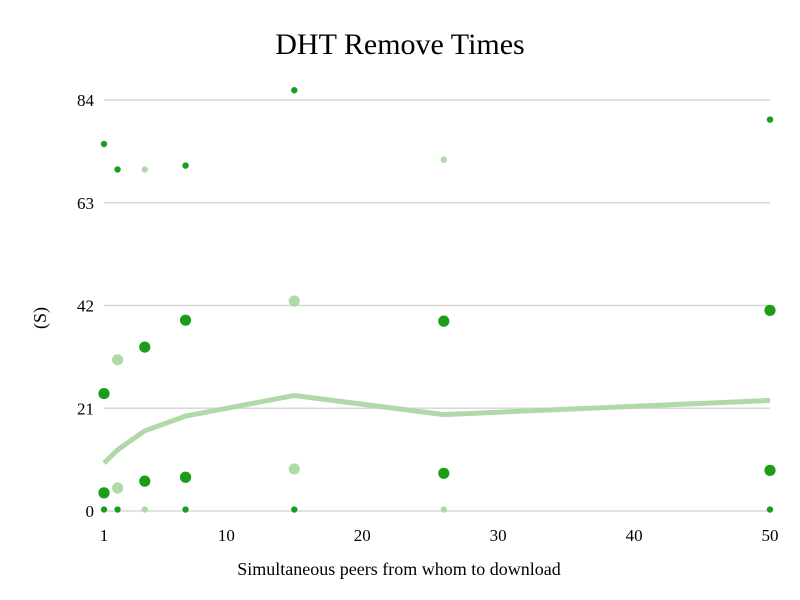 This screenshot has height=600, width=800. I want to click on x-tick-label: 50, so click(770, 535).